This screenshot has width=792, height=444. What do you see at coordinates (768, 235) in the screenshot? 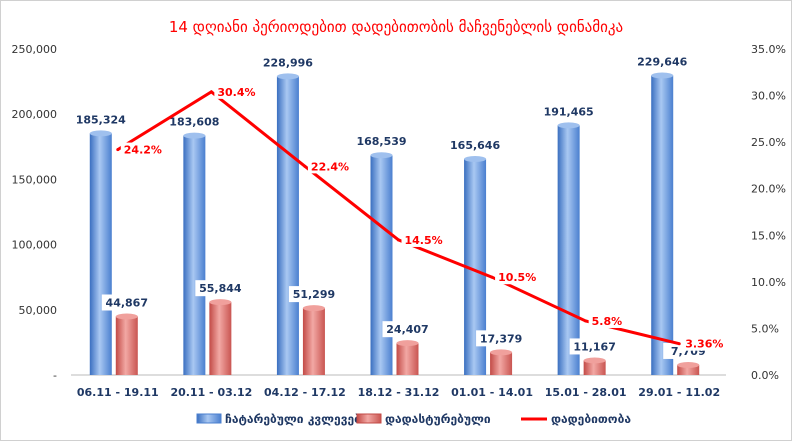
I see `y-right-tick-label: 15.0%` at bounding box center [768, 235].